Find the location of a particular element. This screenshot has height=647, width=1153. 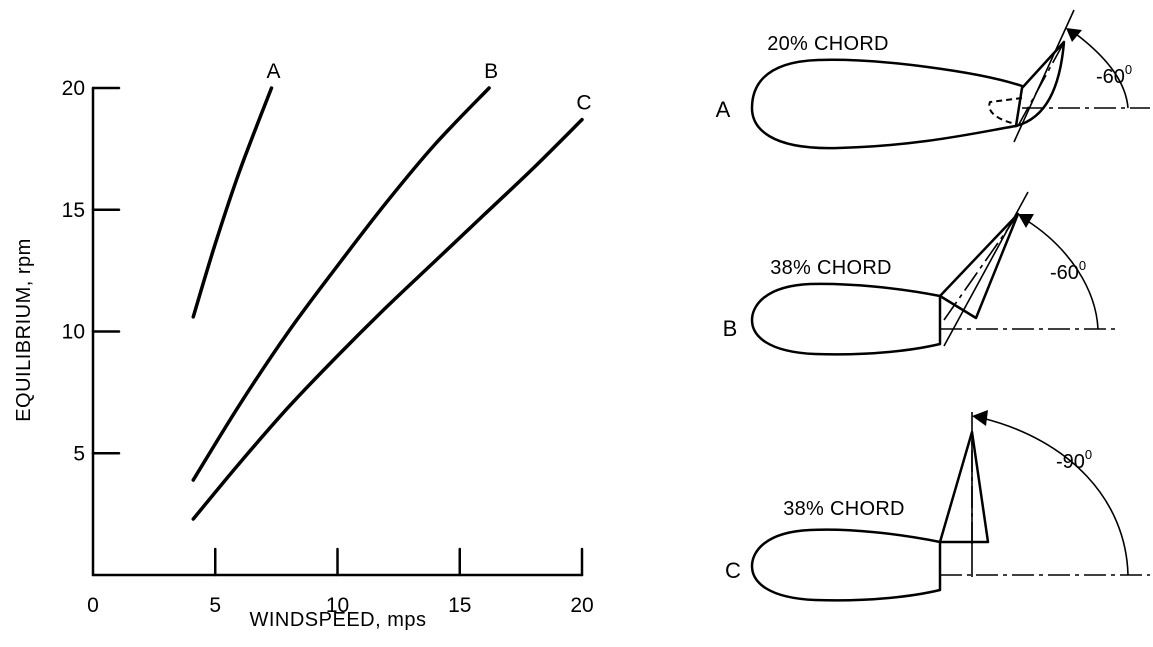

flap-diagram-b: B 38% CHORD -600 is located at coordinates (920, 273).